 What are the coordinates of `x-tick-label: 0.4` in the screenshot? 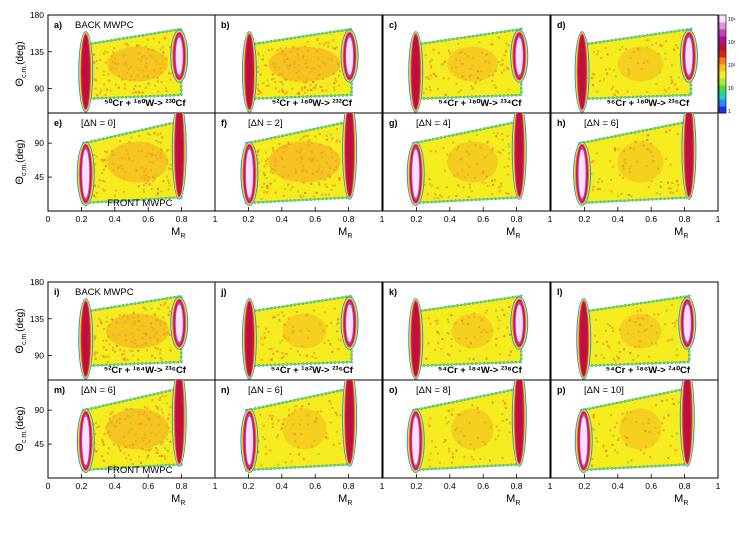 It's located at (618, 486).